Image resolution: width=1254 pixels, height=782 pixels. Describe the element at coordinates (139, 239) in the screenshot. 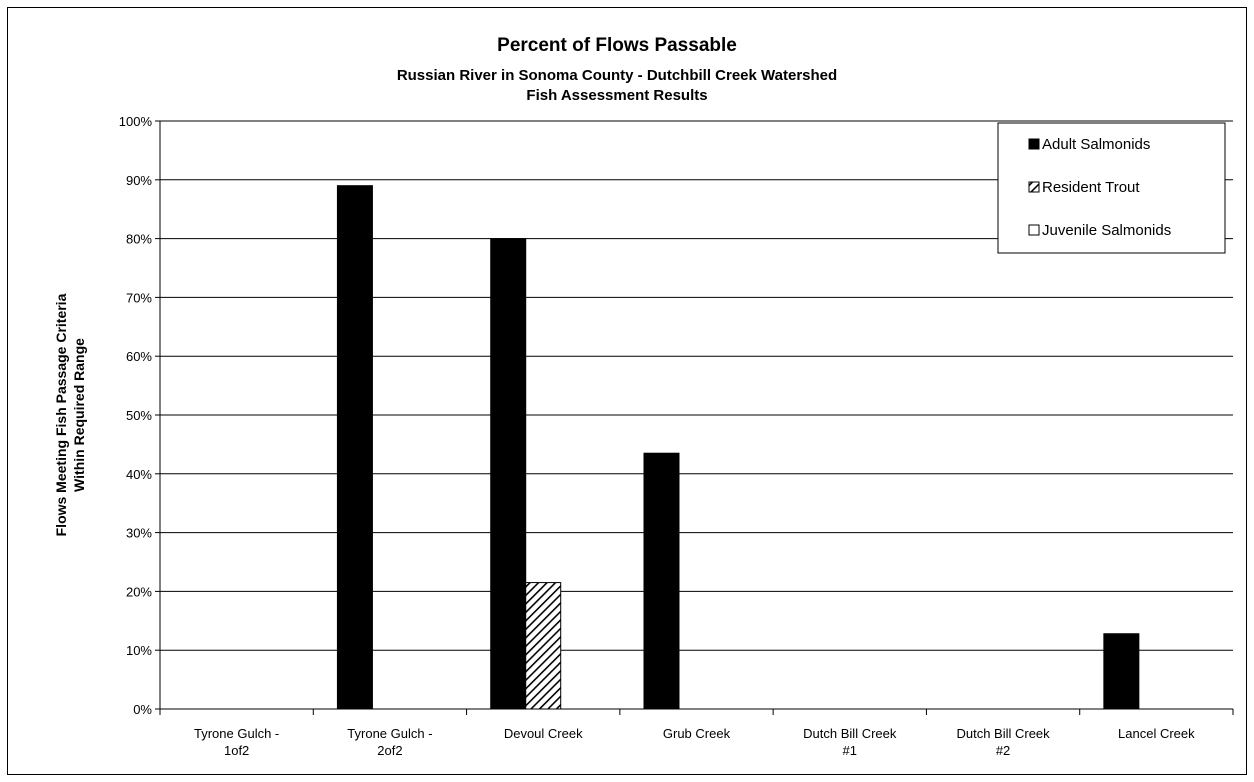

I see `y-tick-label: 80%` at that location.